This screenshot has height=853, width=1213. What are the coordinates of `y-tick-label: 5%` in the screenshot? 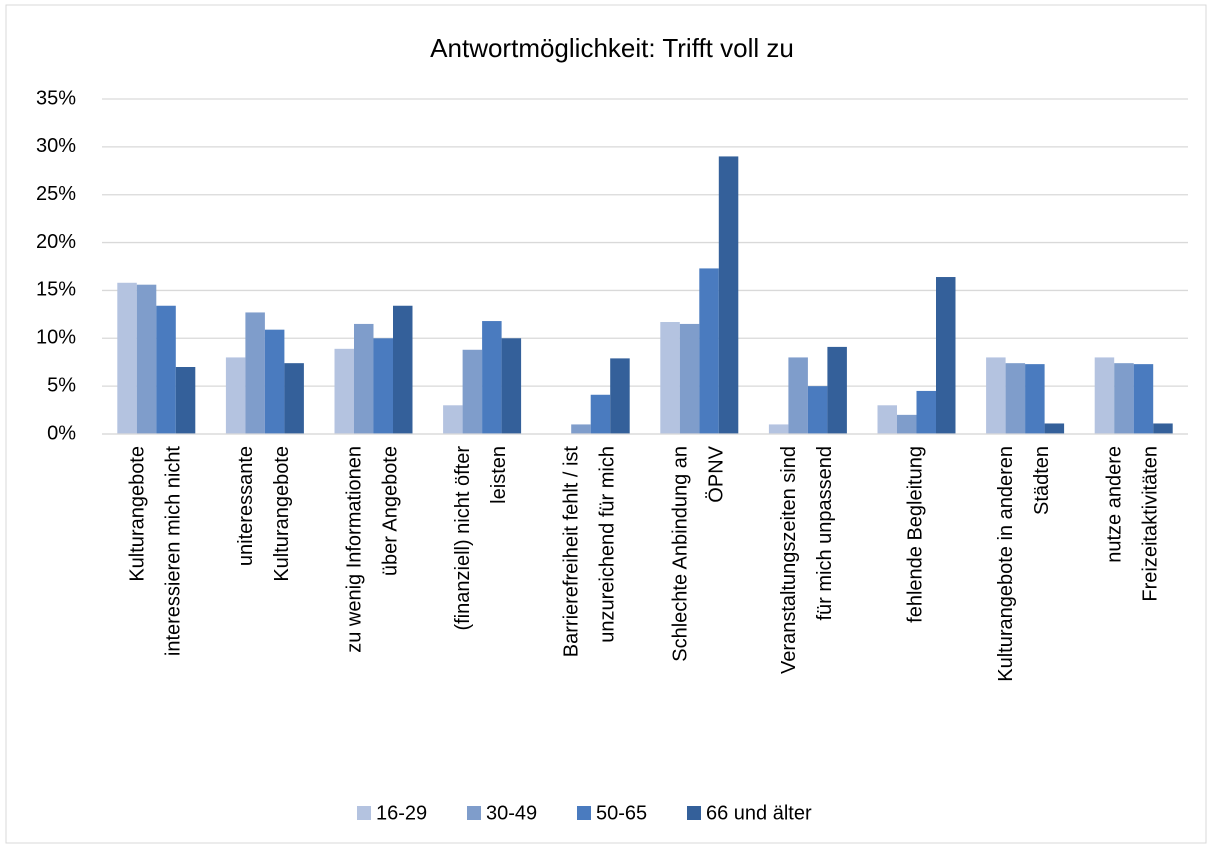 It's located at (61, 385).